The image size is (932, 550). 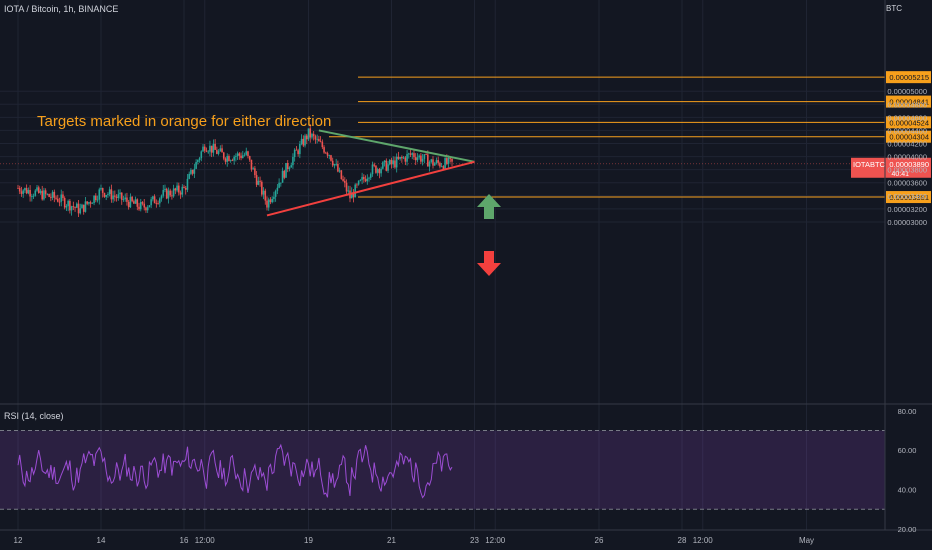 What do you see at coordinates (907, 157) in the screenshot?
I see `price-tick-label: 0.00004000` at bounding box center [907, 157].